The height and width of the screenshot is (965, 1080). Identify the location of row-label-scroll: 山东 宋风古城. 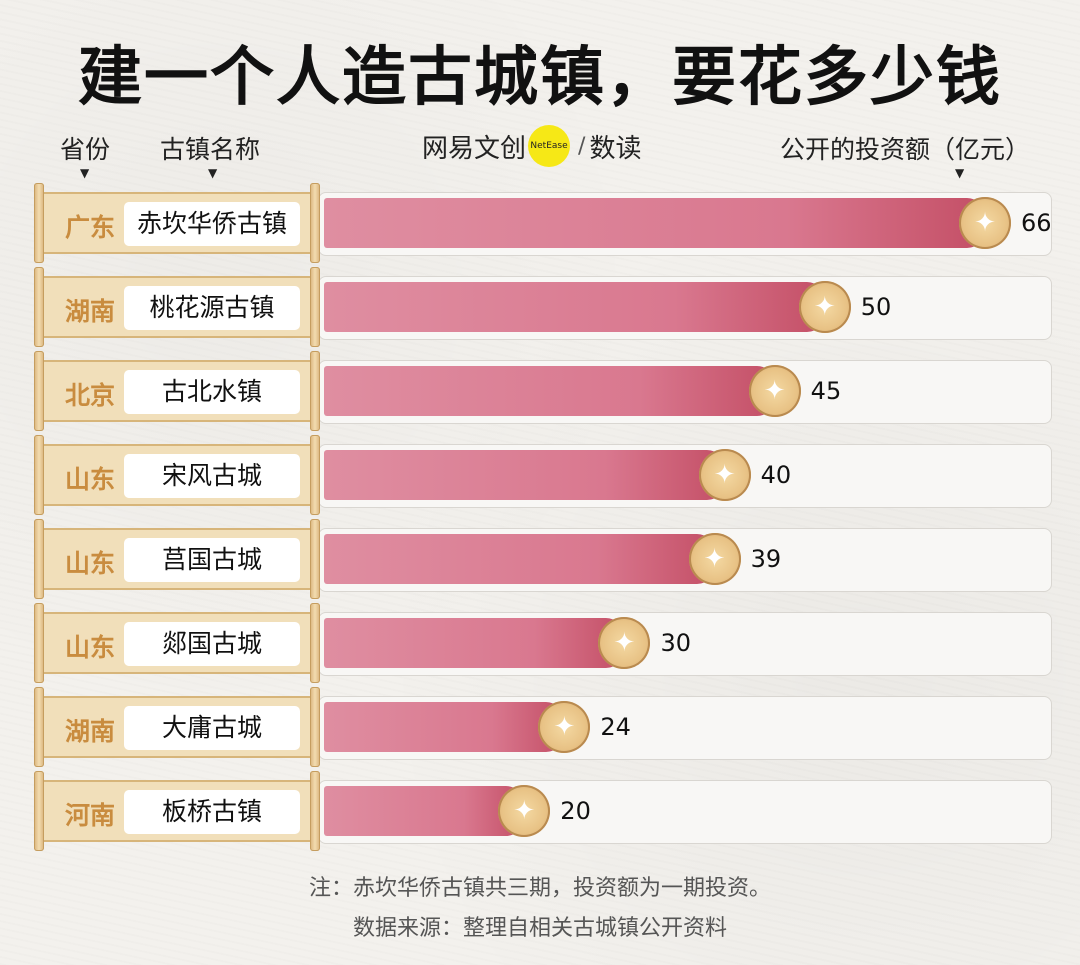
(176, 475).